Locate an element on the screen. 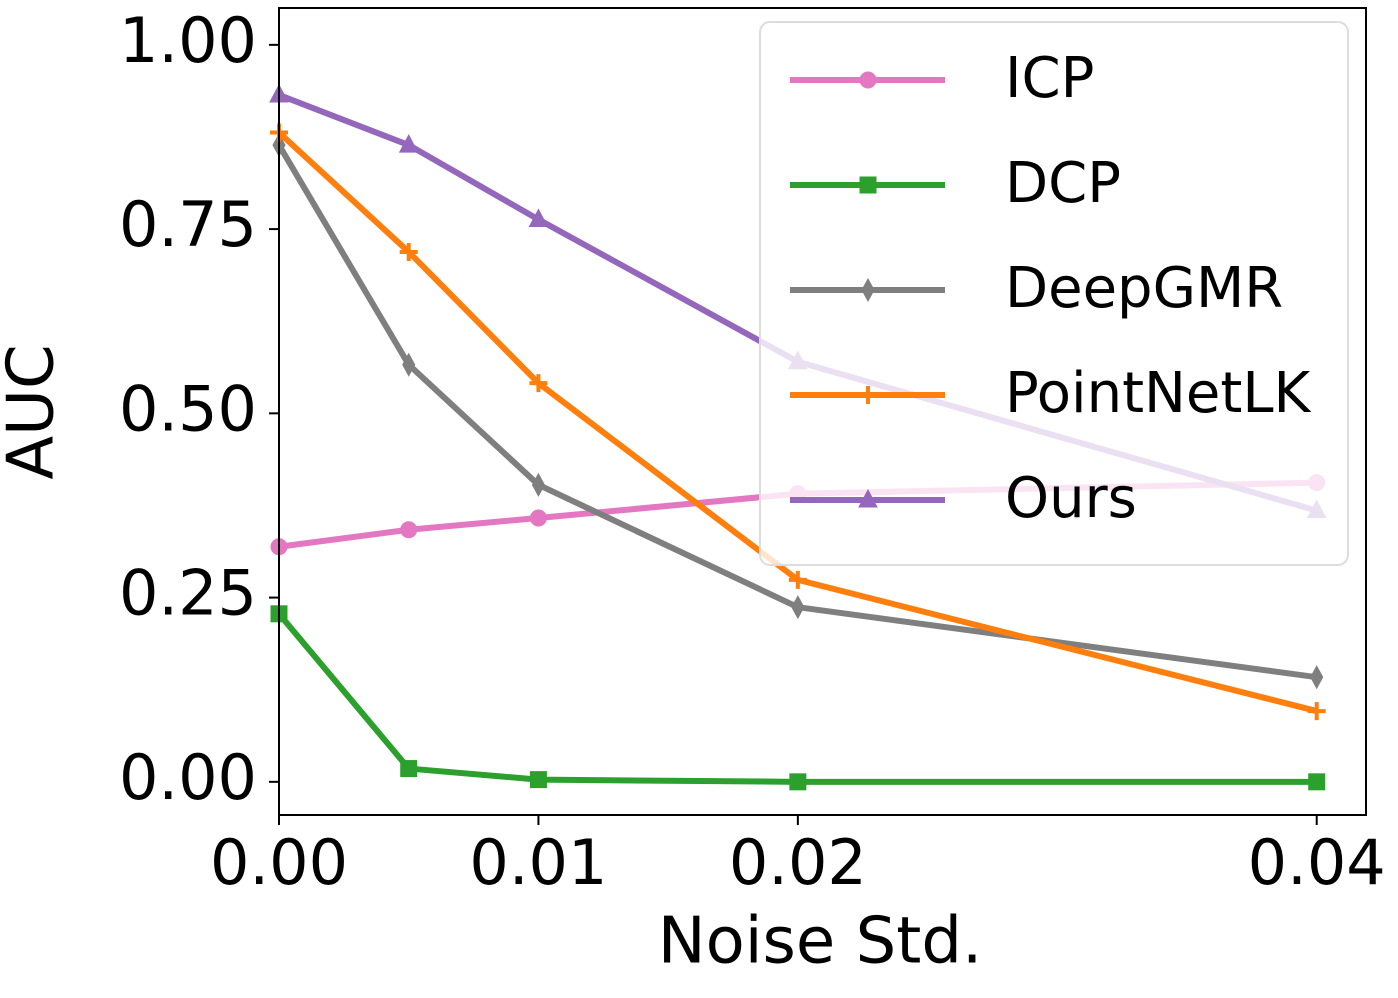 This screenshot has width=1398, height=998. legend-label: DCP is located at coordinates (1063, 183).